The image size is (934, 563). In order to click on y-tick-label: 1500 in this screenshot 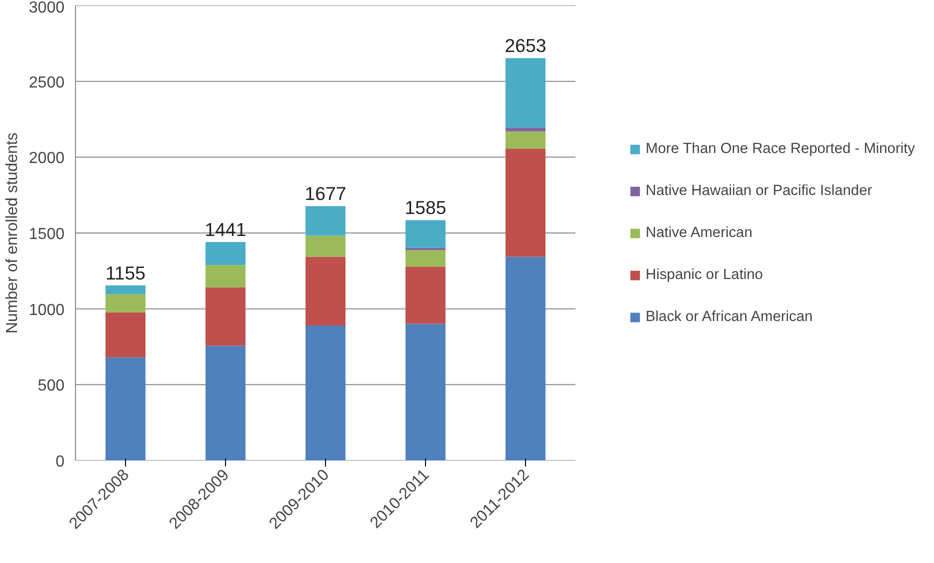, I will do `click(46, 234)`.